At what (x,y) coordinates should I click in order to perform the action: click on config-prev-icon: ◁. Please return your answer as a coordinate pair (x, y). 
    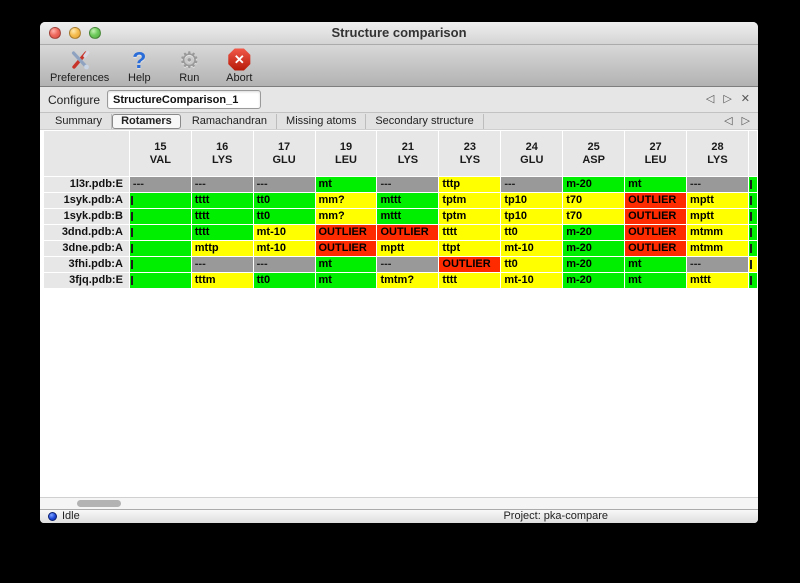
    Looking at the image, I should click on (710, 99).